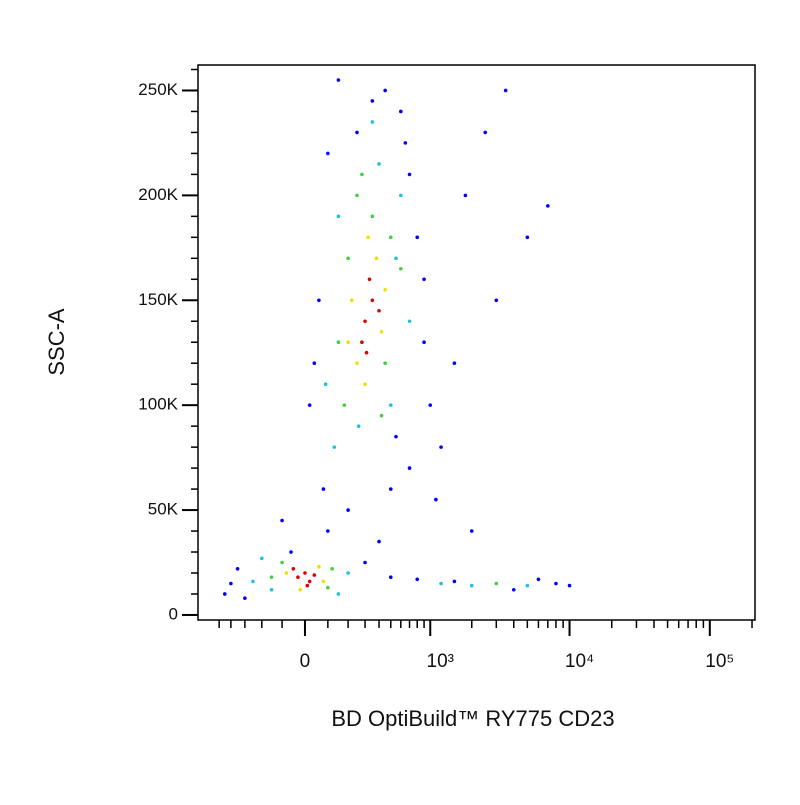  What do you see at coordinates (719, 661) in the screenshot?
I see `x-tick-label: 10⁵` at bounding box center [719, 661].